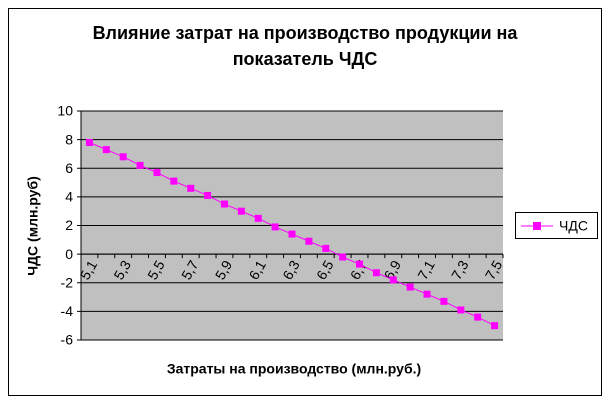 The height and width of the screenshot is (404, 610). Describe the element at coordinates (537, 226) in the screenshot. I see `legend-marker` at that location.